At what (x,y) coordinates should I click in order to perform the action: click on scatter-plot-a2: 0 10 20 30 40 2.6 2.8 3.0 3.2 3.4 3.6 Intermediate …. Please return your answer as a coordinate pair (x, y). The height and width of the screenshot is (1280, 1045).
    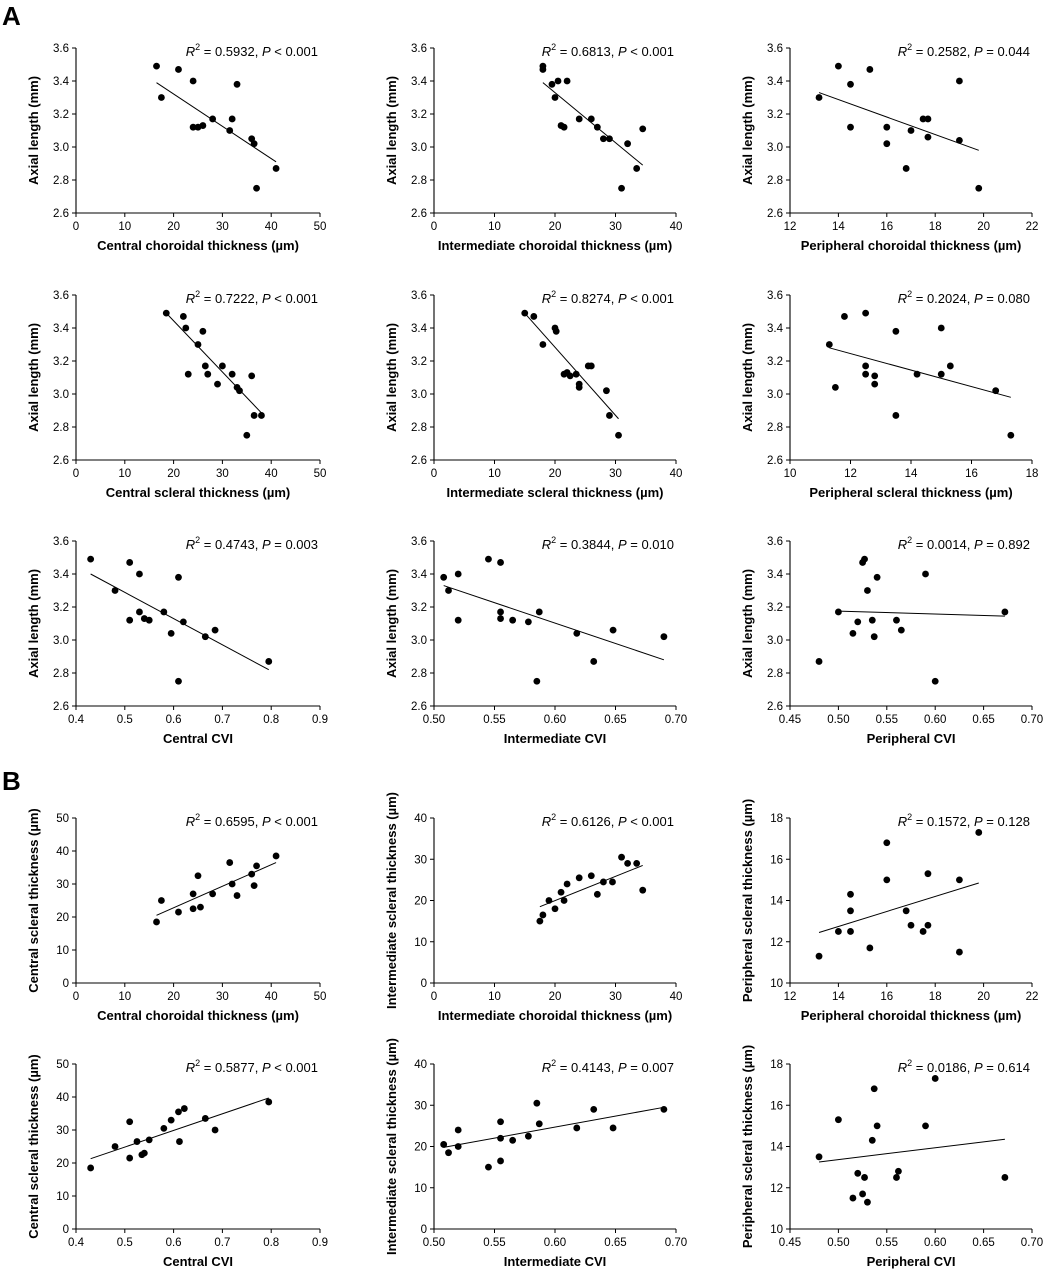
    Looking at the image, I should click on (533, 147).